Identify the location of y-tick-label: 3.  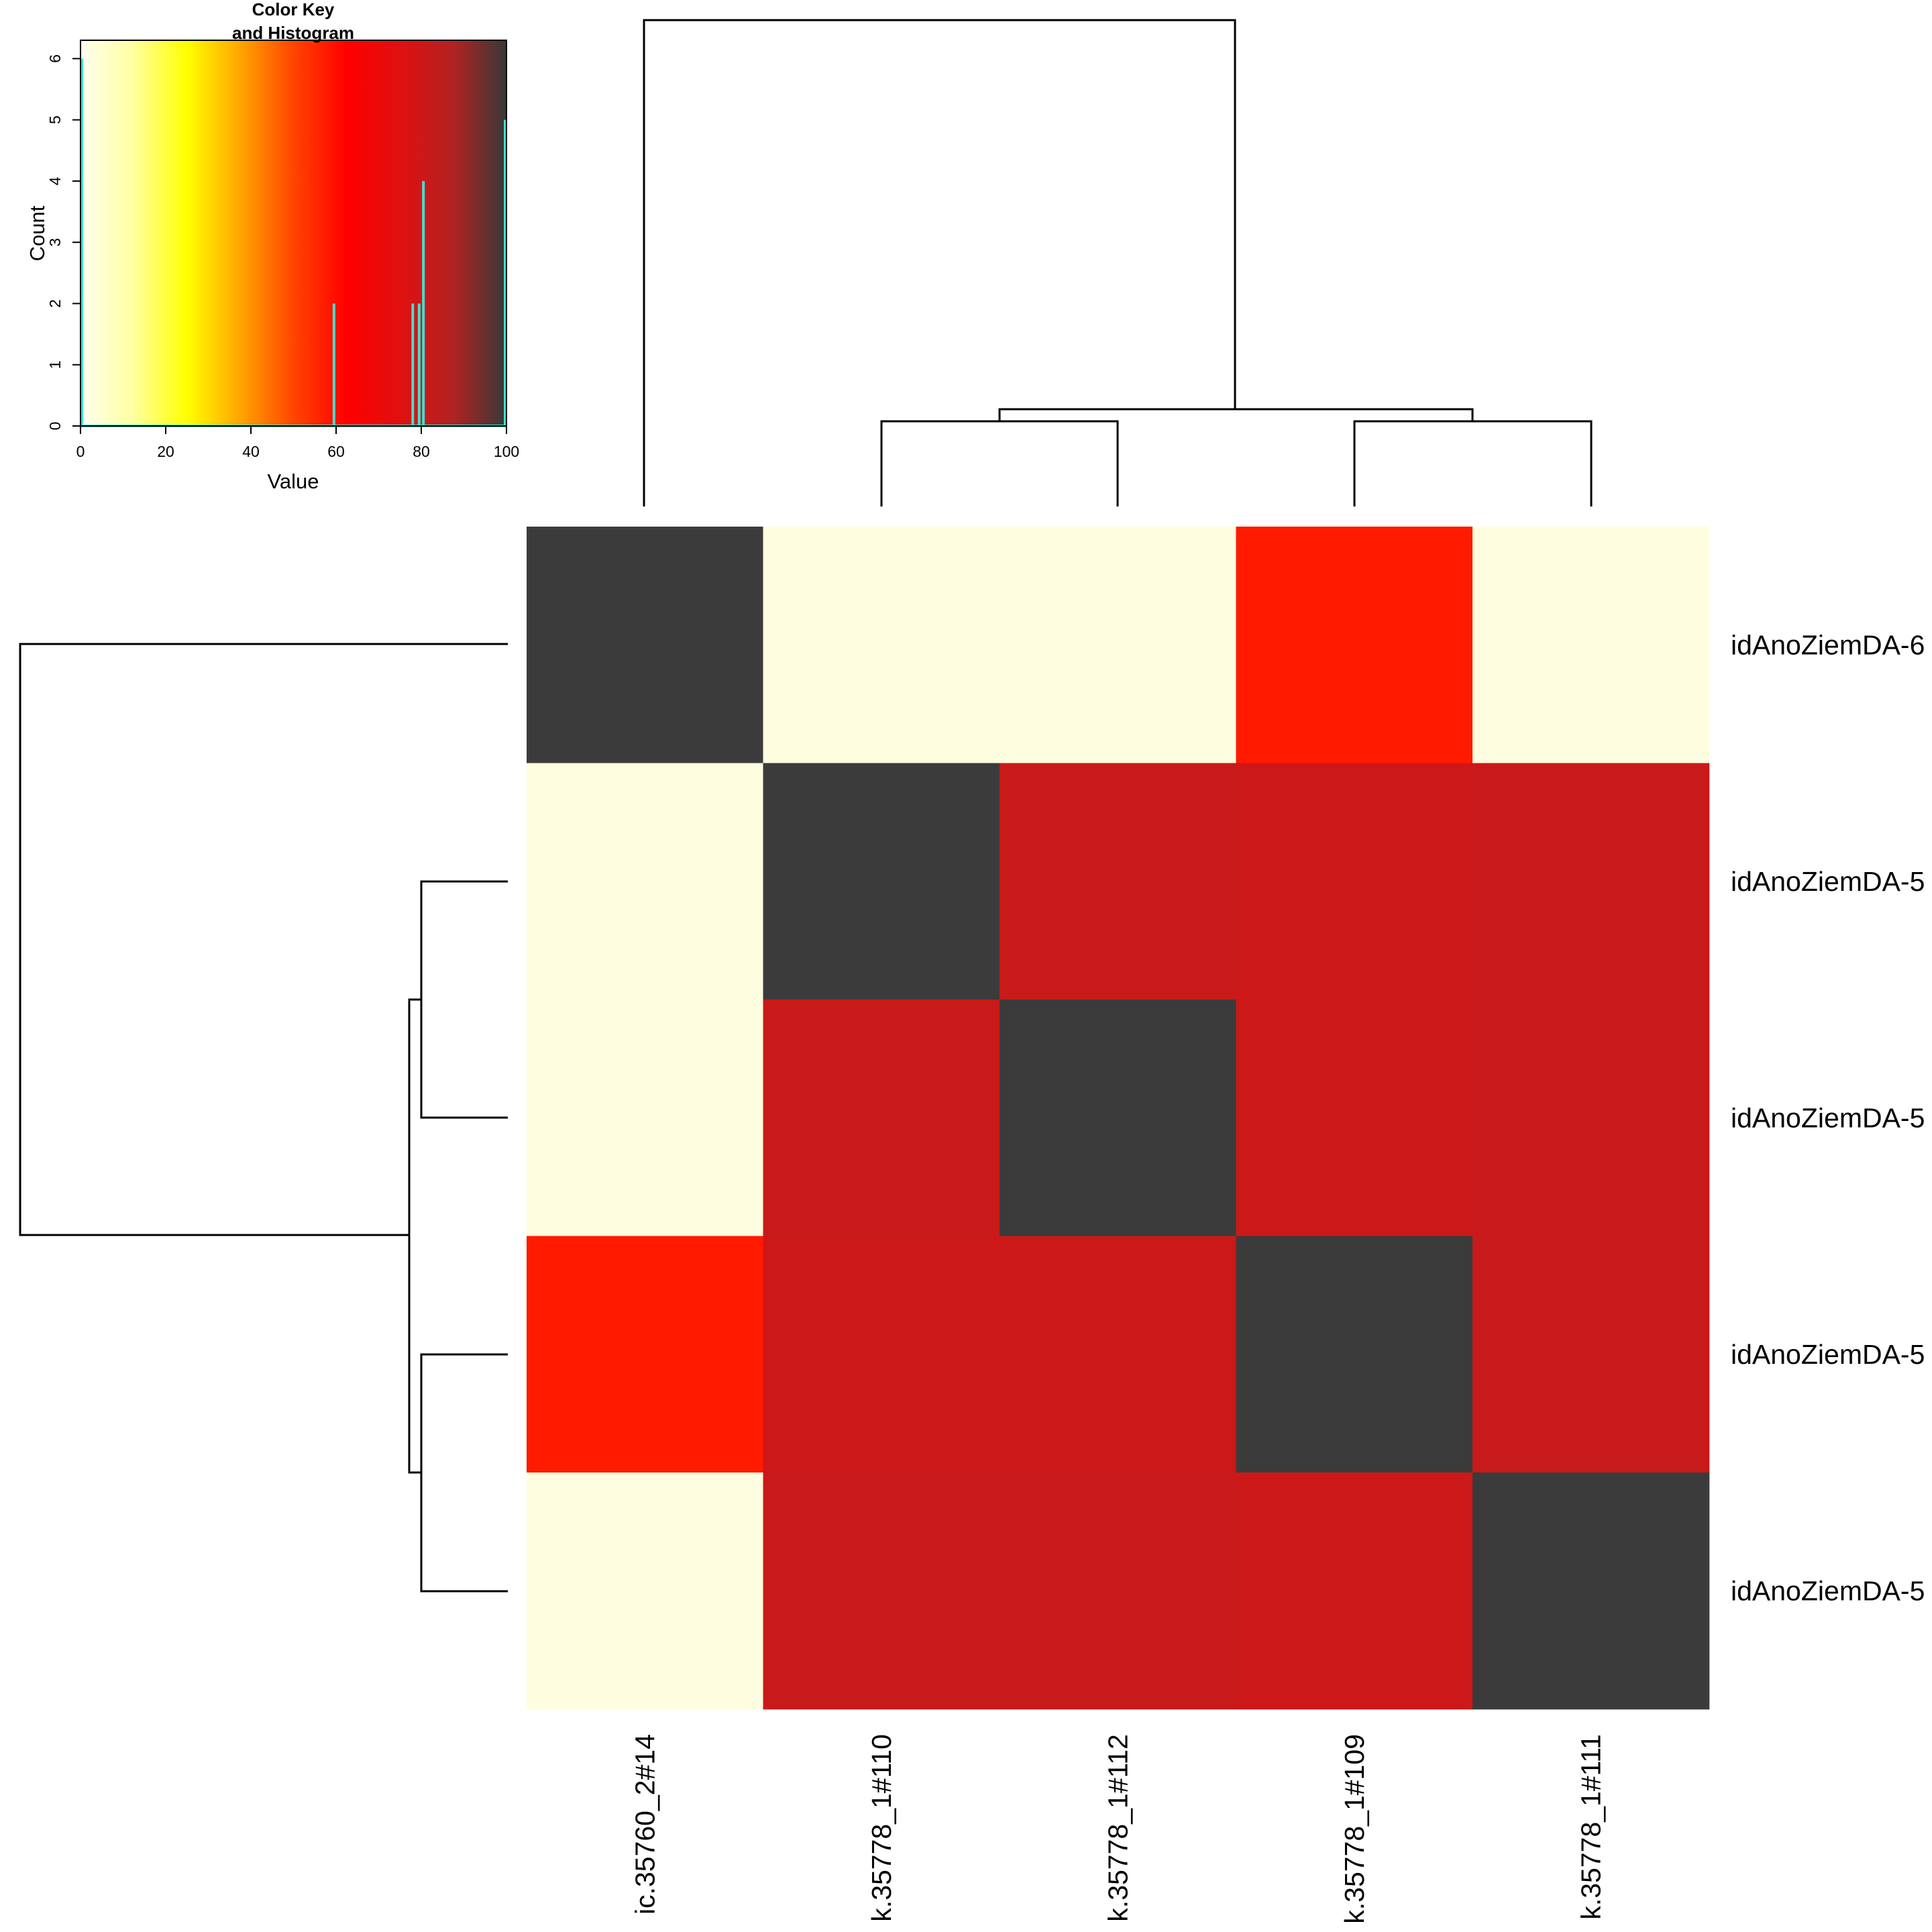
(55, 242).